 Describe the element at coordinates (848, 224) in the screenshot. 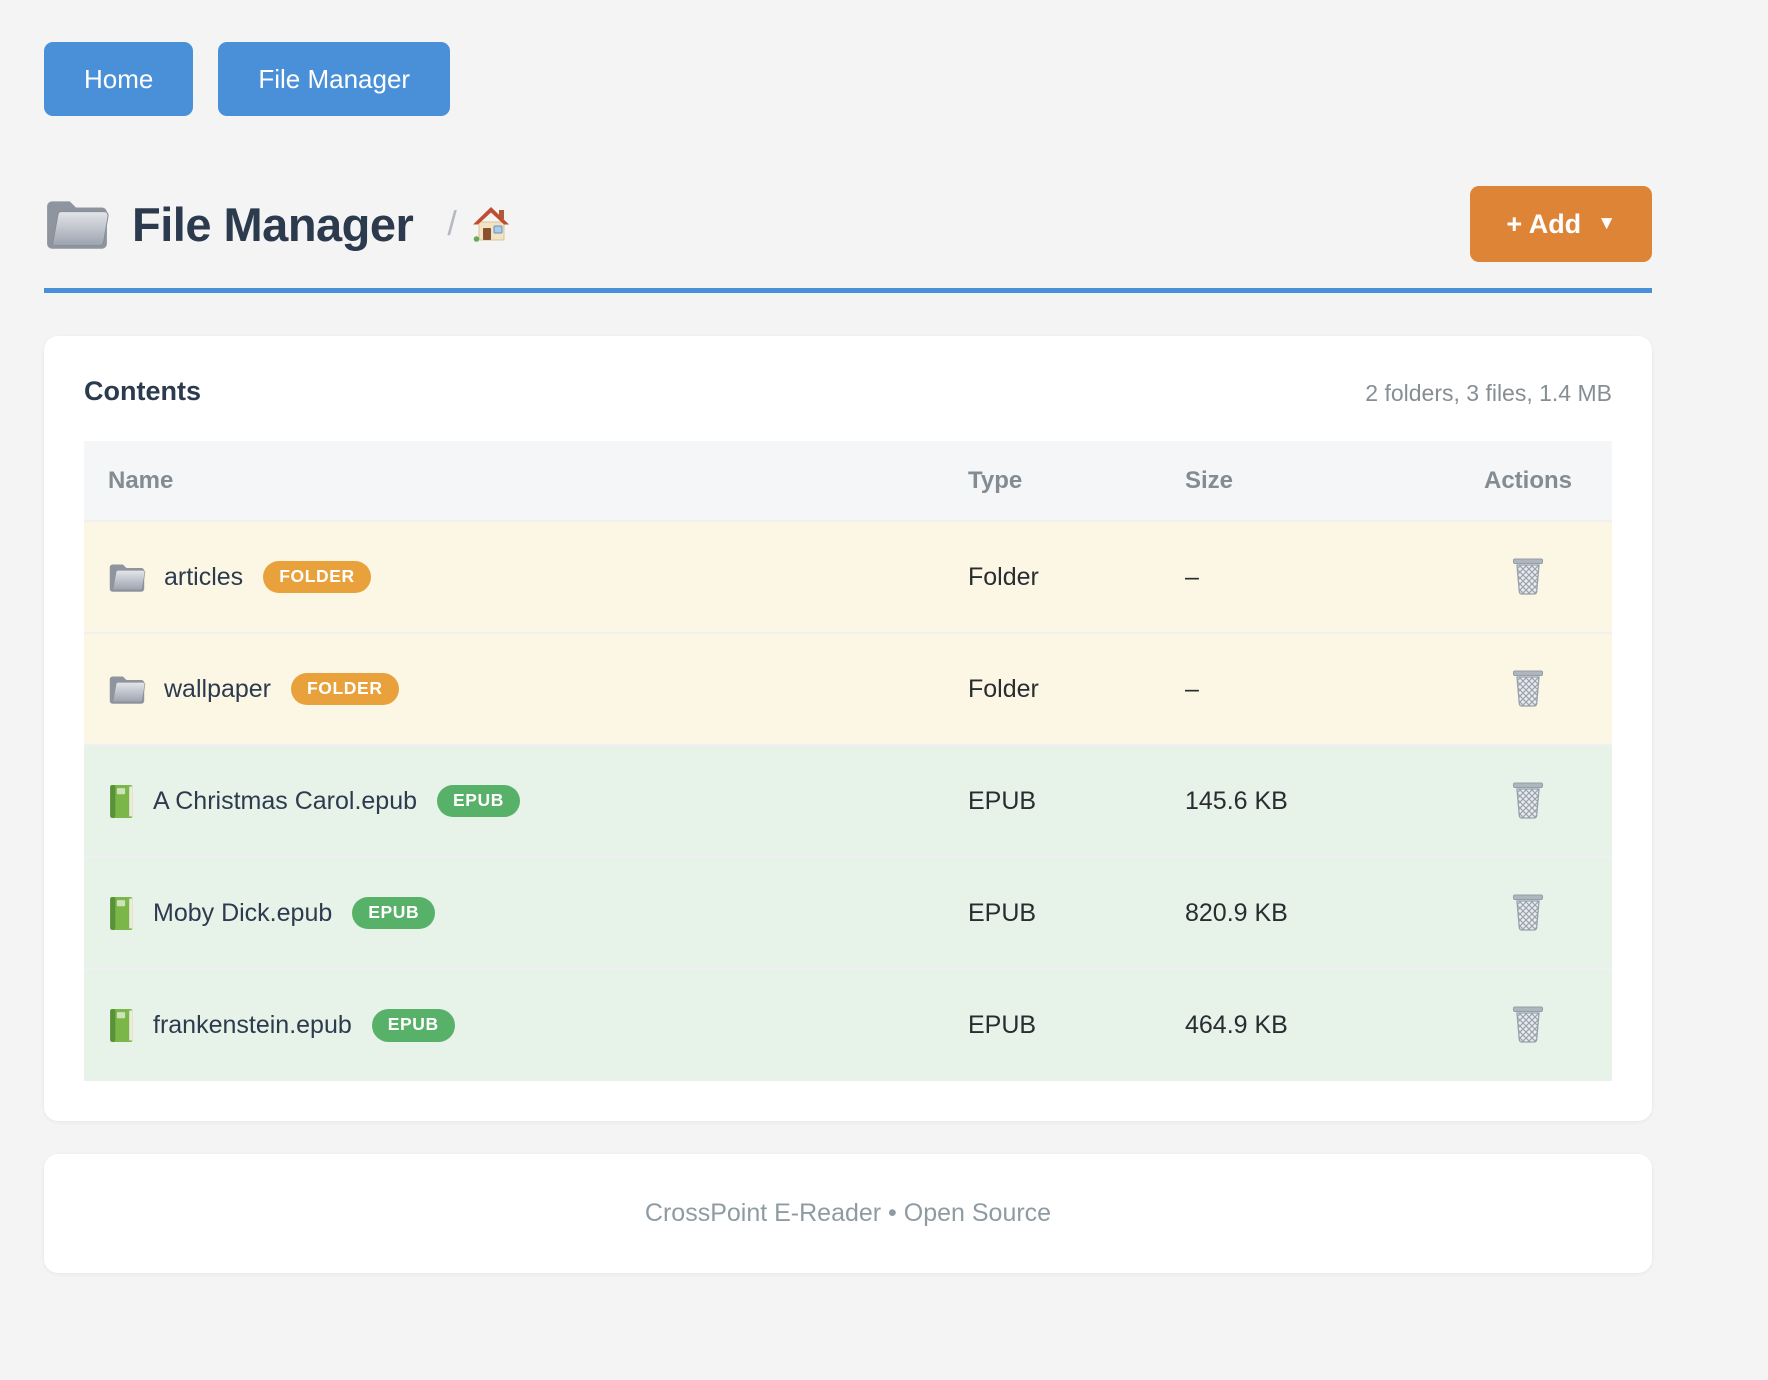

I see `page-header: File Manager / + Add ▼` at that location.